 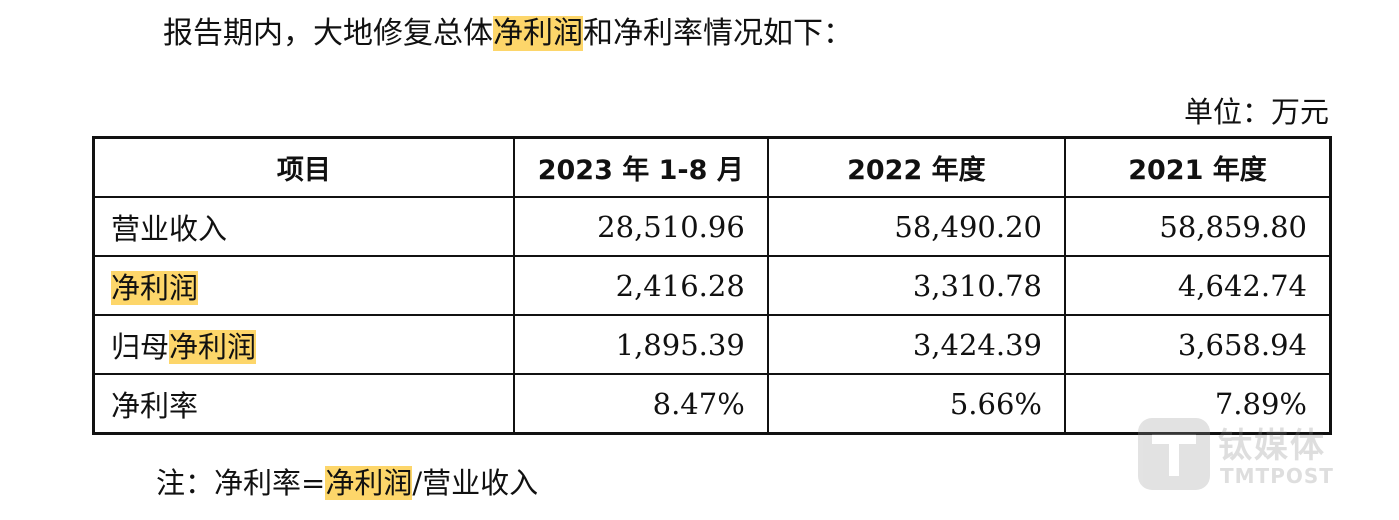 I want to click on watermark-en-text: TMTPOST, so click(x=1277, y=476).